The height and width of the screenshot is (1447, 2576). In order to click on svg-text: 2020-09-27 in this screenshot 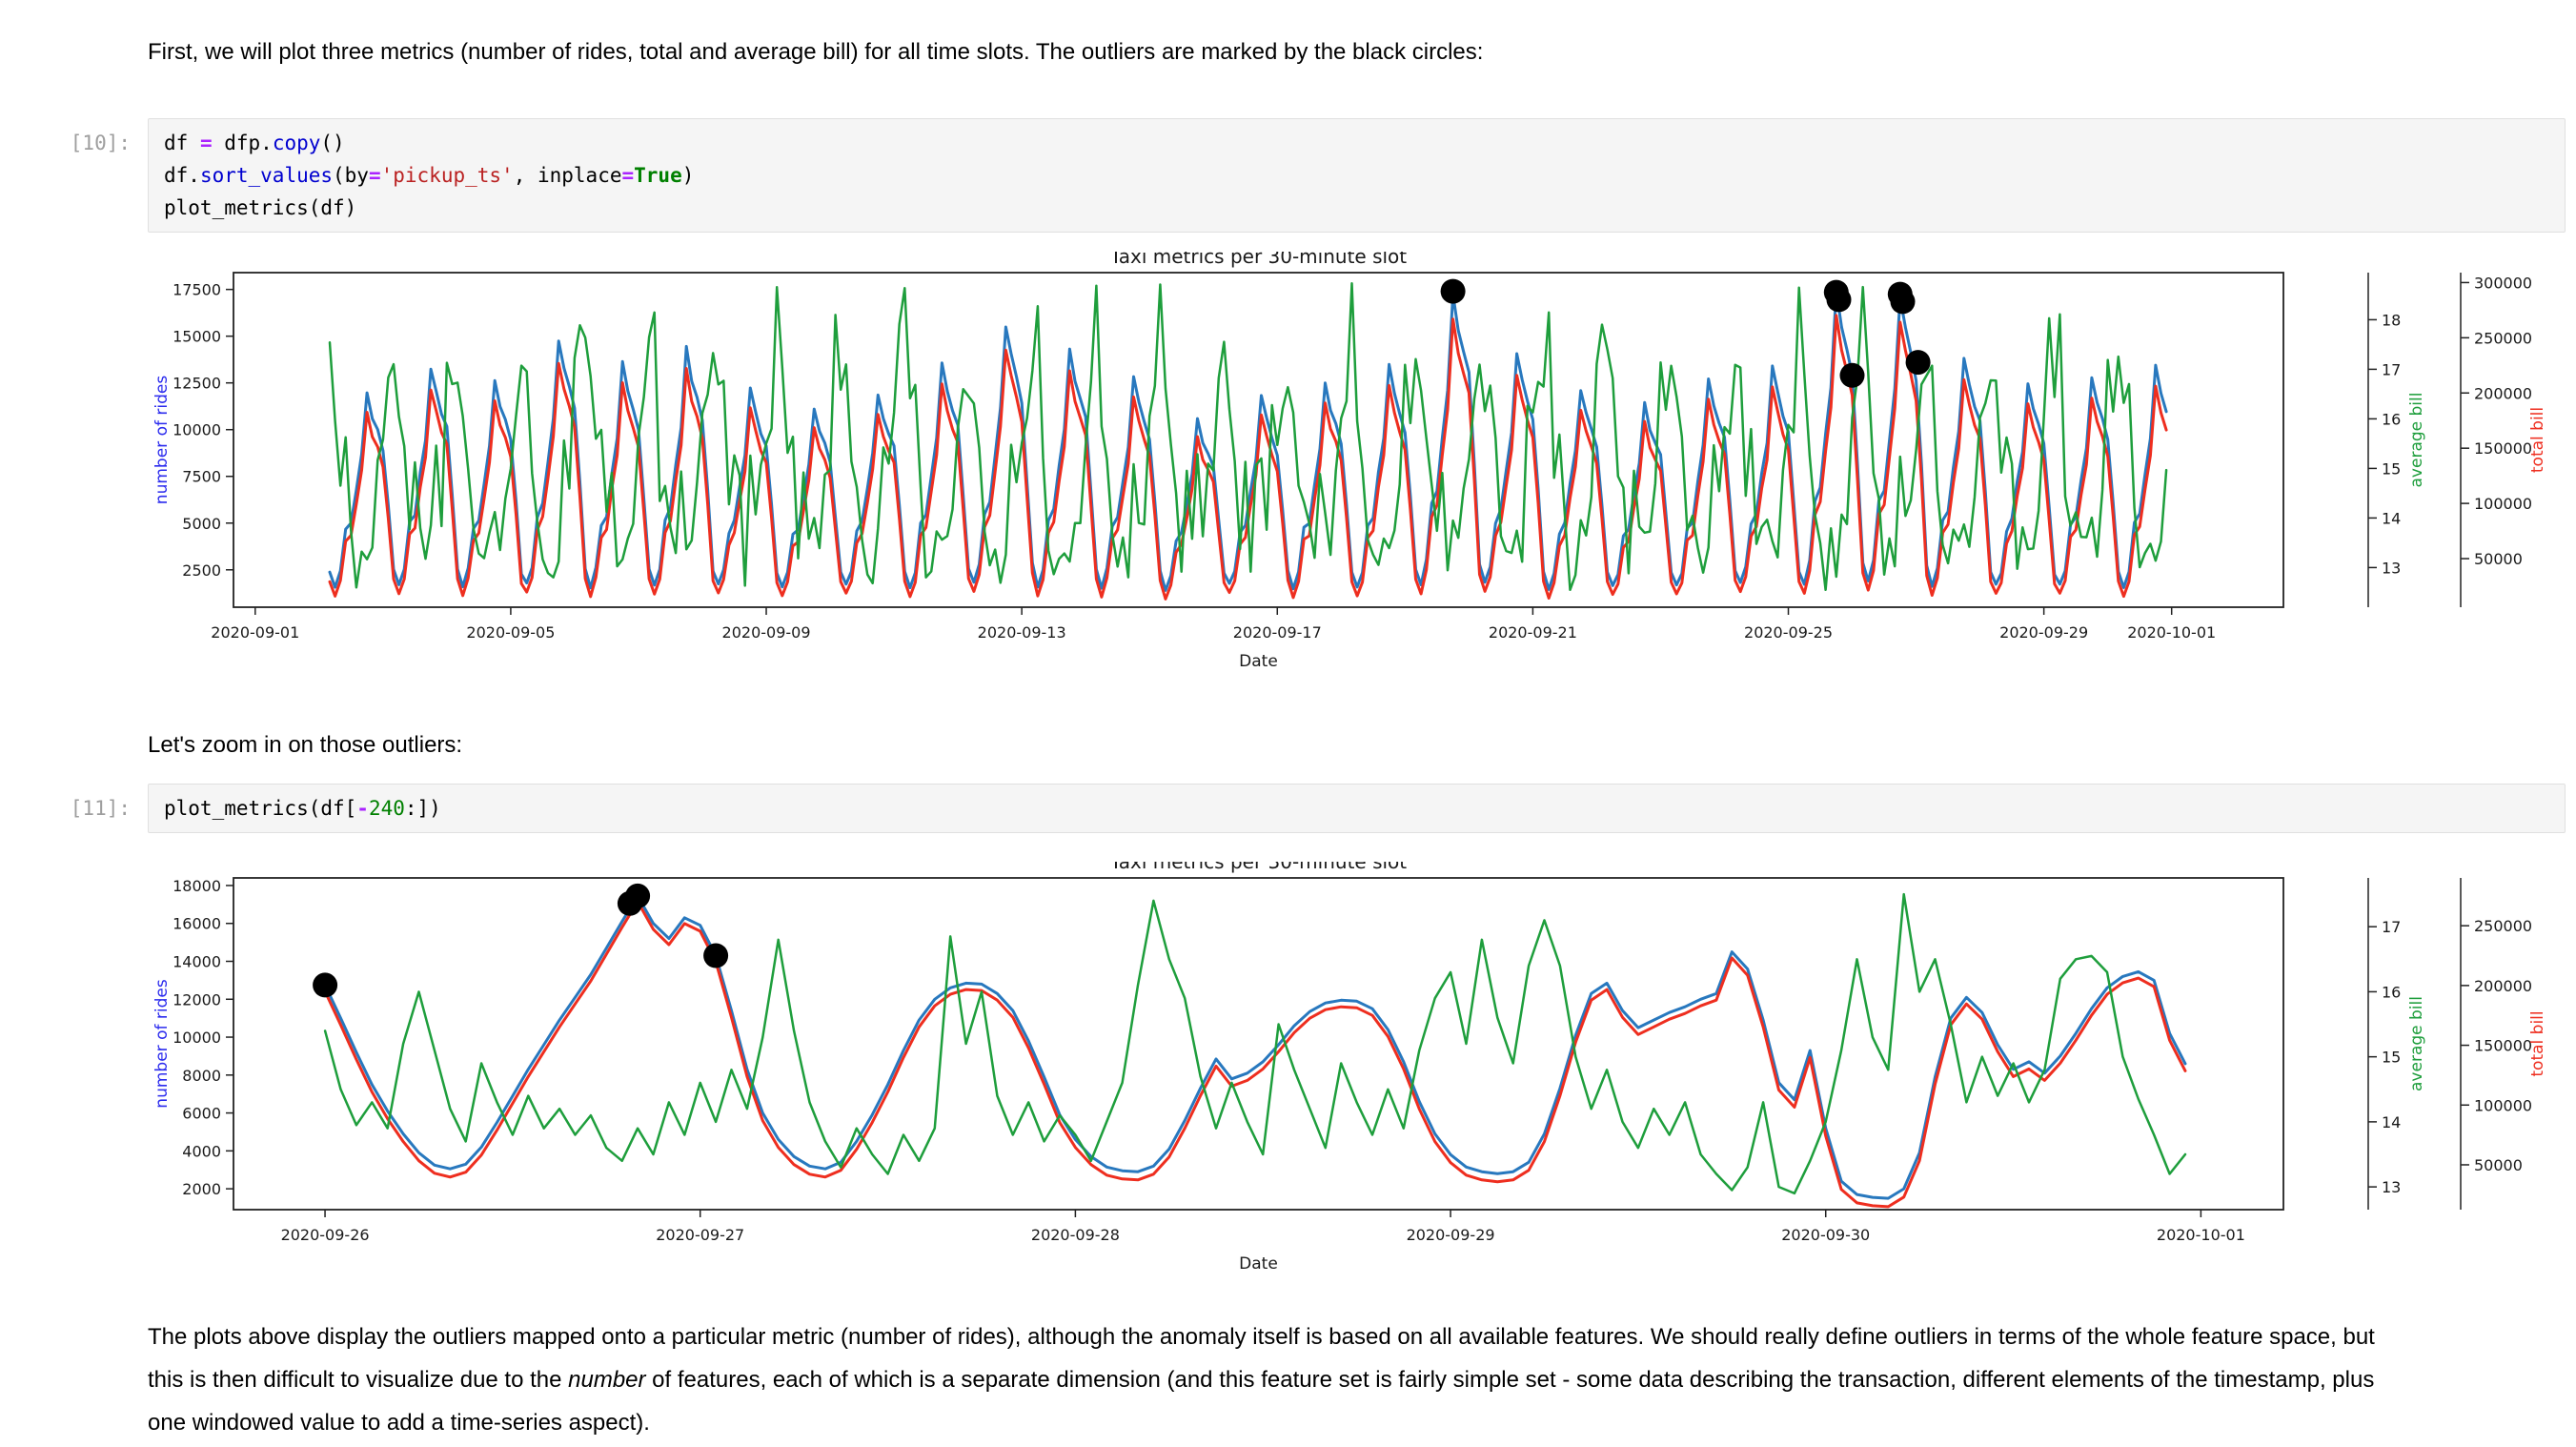, I will do `click(700, 1235)`.